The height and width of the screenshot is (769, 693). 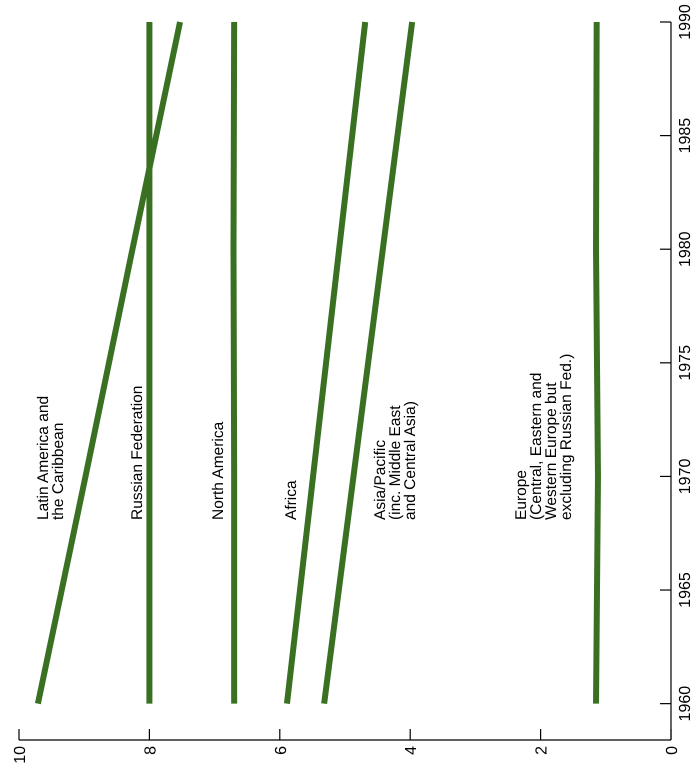 What do you see at coordinates (685, 704) in the screenshot?
I see `y-tick-label: 1960` at bounding box center [685, 704].